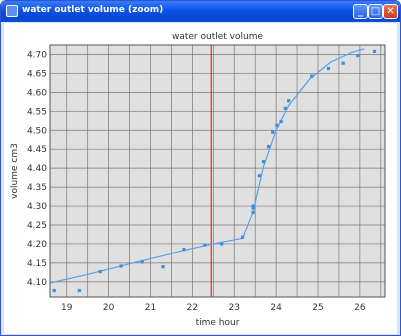 This screenshot has height=336, width=401. Describe the element at coordinates (37, 150) in the screenshot. I see `y-tick-label: 4.45` at that location.